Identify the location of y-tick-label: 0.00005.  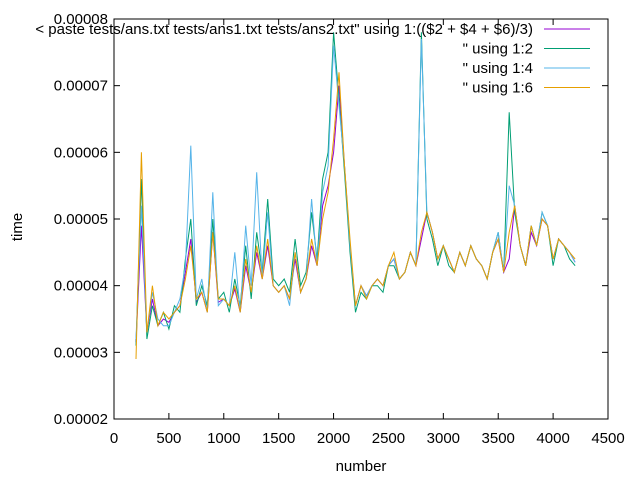
(81, 219).